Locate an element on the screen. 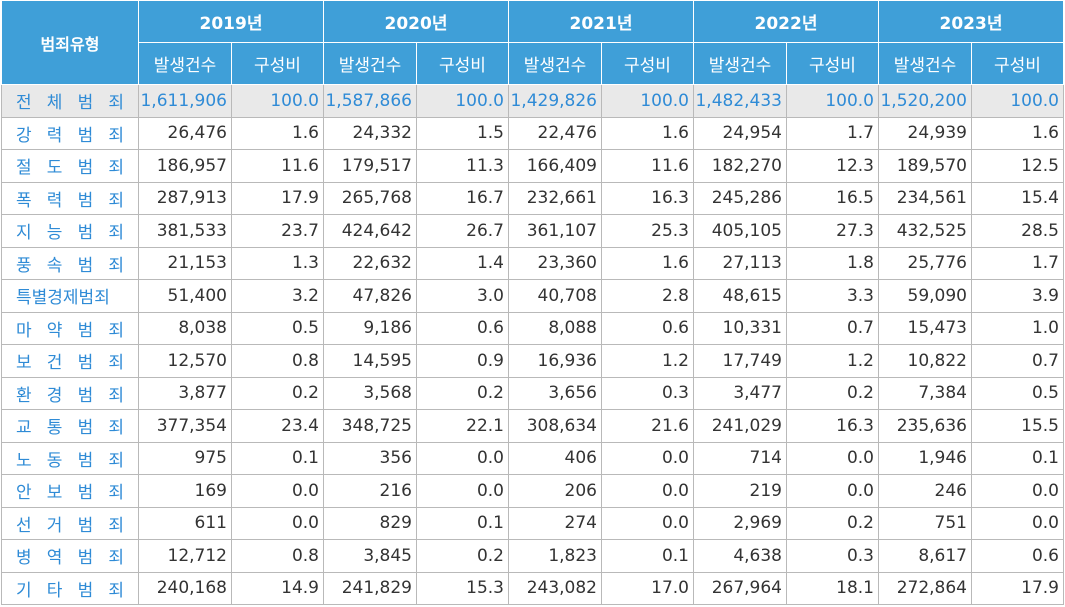  crime-type-label: 절 도 범 죄 is located at coordinates (70, 166).